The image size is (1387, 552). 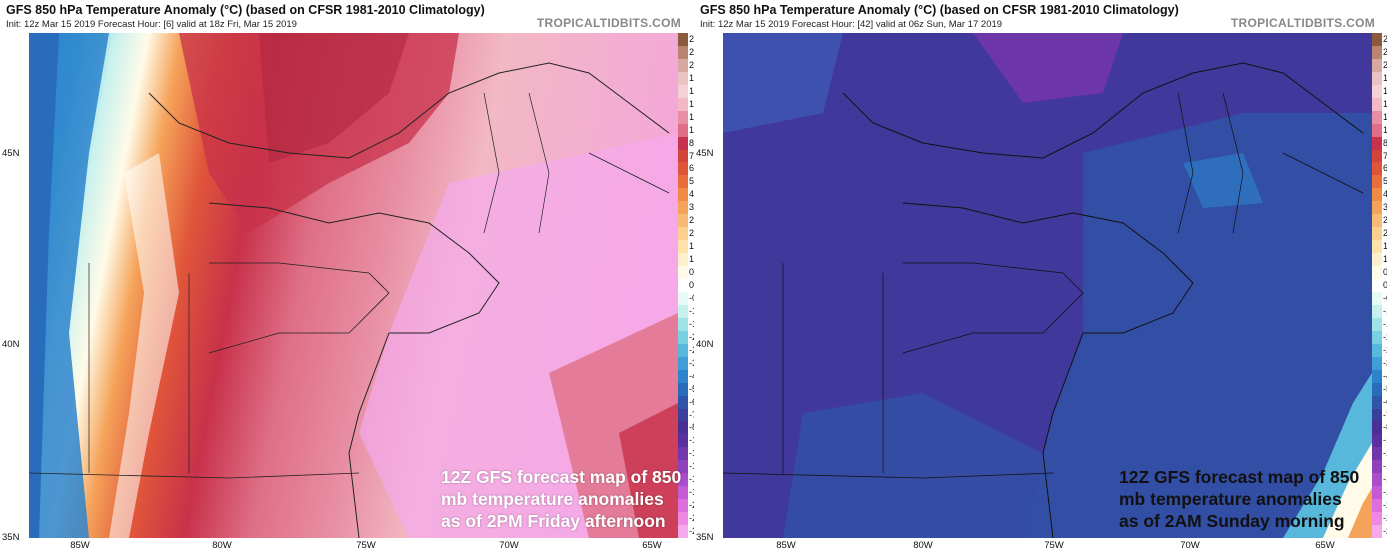 What do you see at coordinates (1232, 521) in the screenshot?
I see `caption-line: as of 2AM Sunday morning` at bounding box center [1232, 521].